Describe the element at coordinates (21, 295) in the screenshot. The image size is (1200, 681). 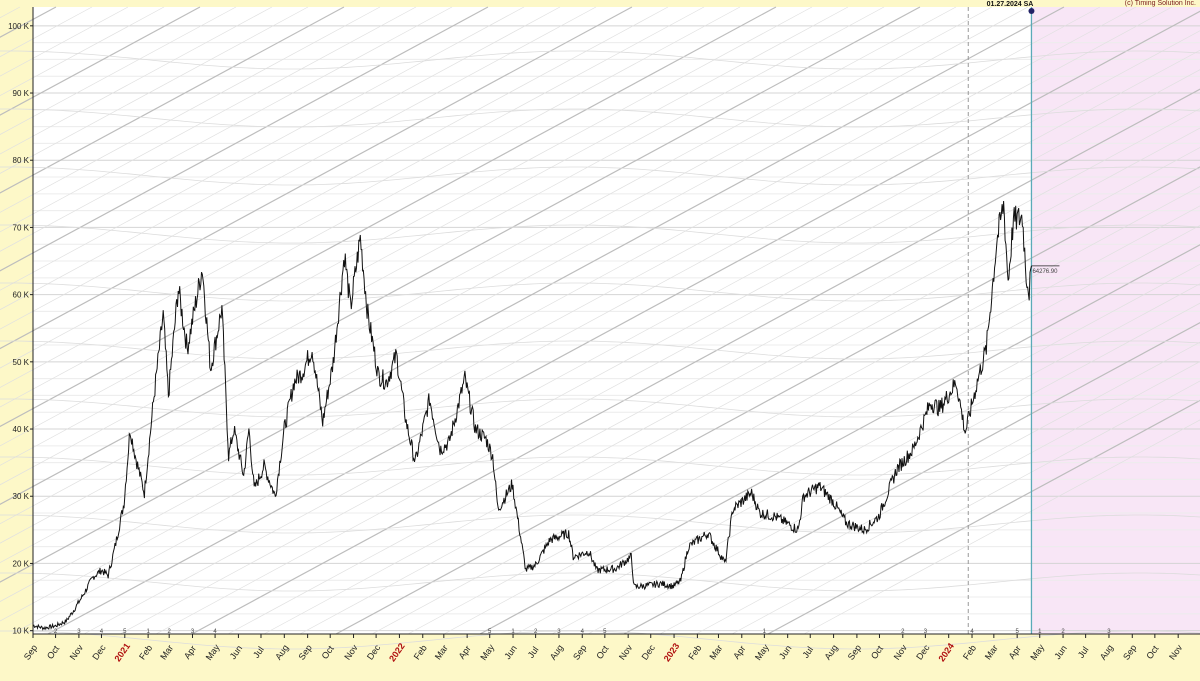
I see `y-tick-label: 60 K` at that location.